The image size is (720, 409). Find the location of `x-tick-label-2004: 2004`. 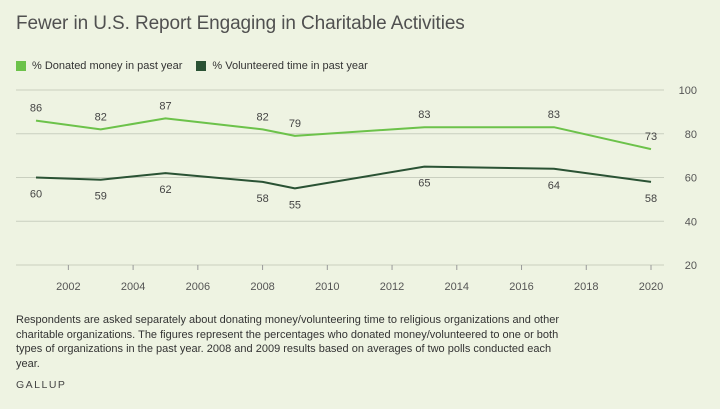

x-tick-label-2004: 2004 is located at coordinates (133, 287).